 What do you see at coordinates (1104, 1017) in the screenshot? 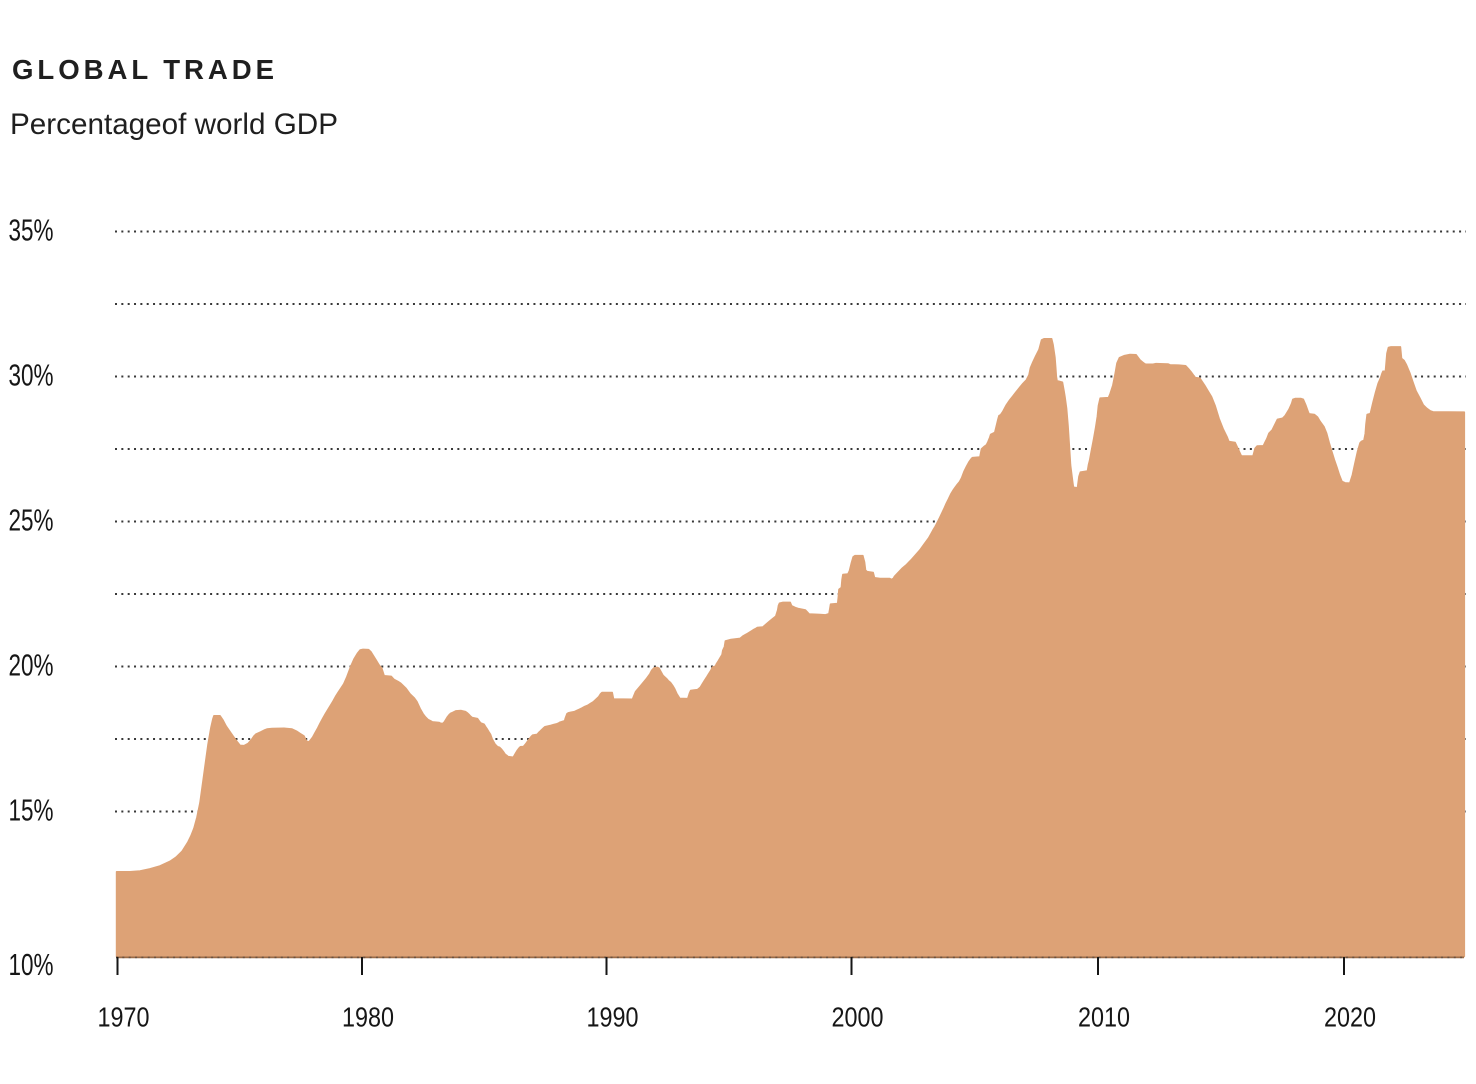
I see `svg-text: 2010` at bounding box center [1104, 1017].